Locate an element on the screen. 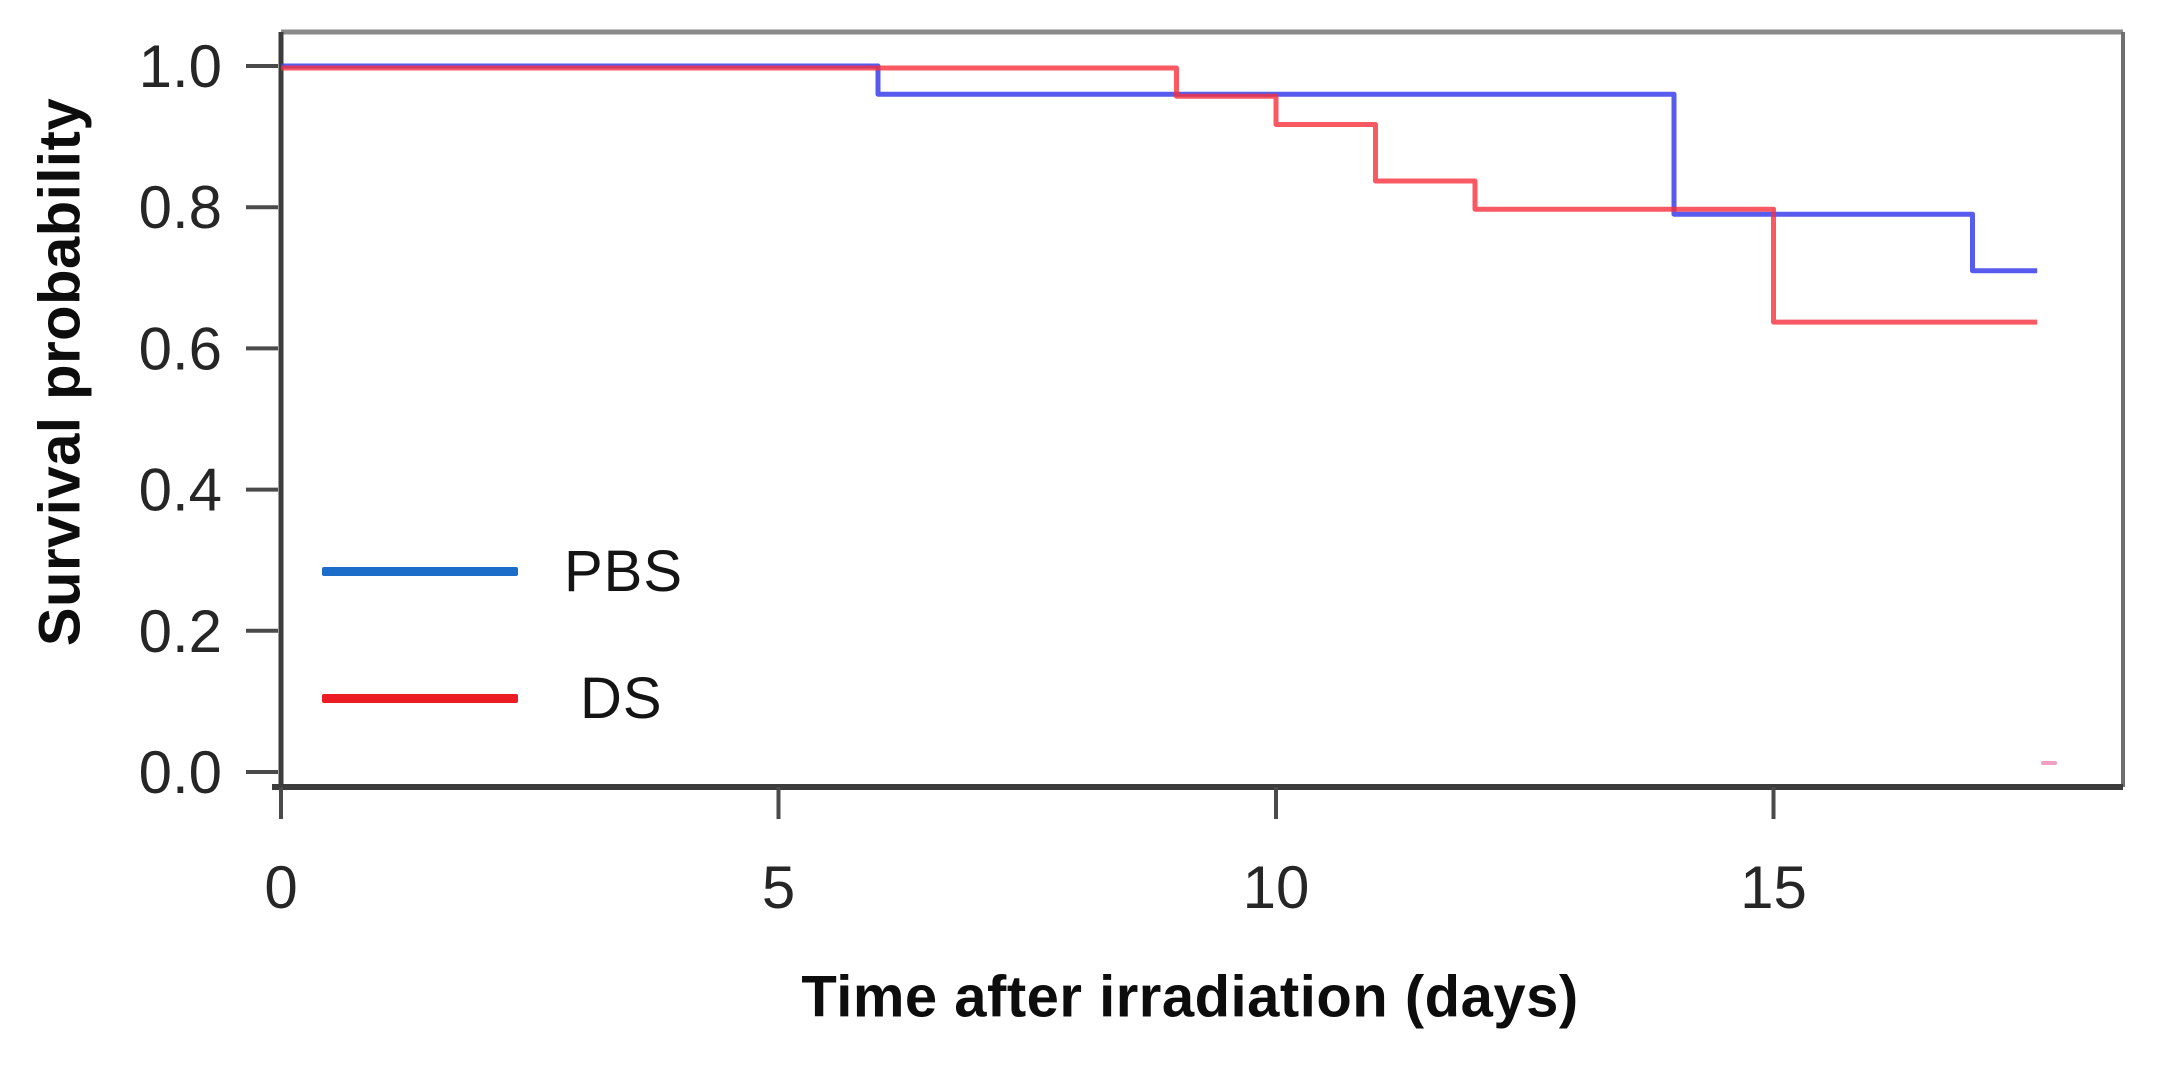  x-tick-label-5: 5 is located at coordinates (778, 887).